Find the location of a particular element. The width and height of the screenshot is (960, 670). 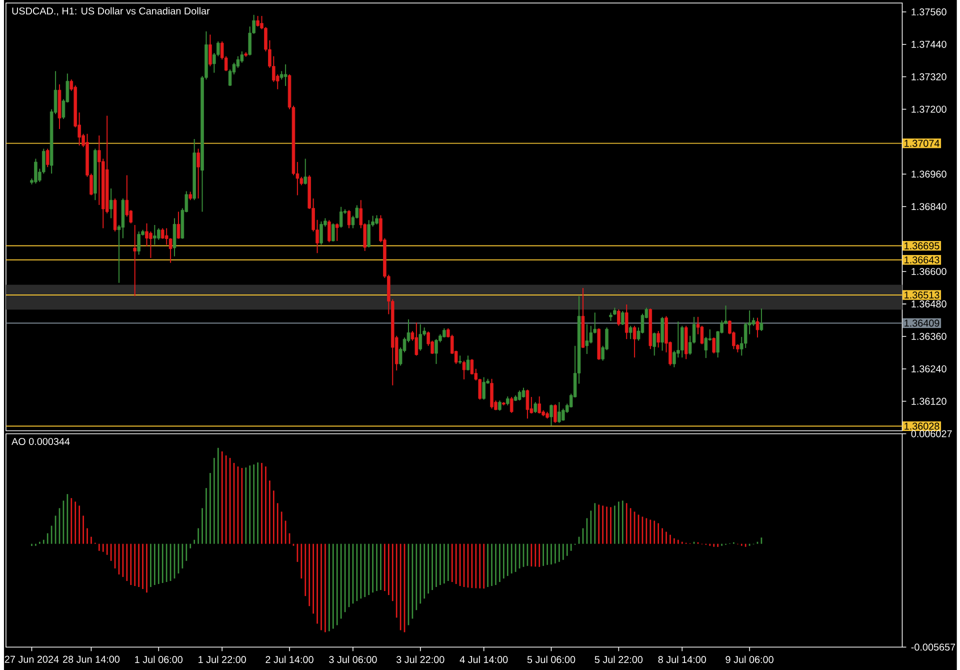

ref-line-label: 1.36513 is located at coordinates (922, 295).